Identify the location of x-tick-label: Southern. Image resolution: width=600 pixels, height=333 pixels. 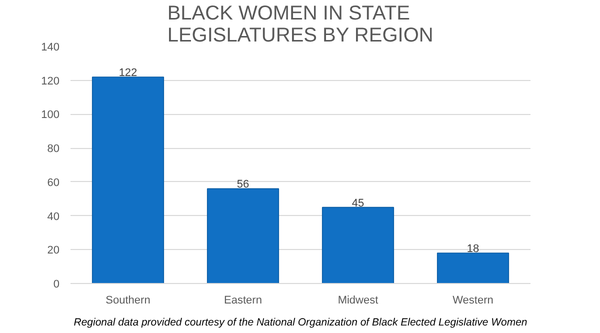
(128, 300).